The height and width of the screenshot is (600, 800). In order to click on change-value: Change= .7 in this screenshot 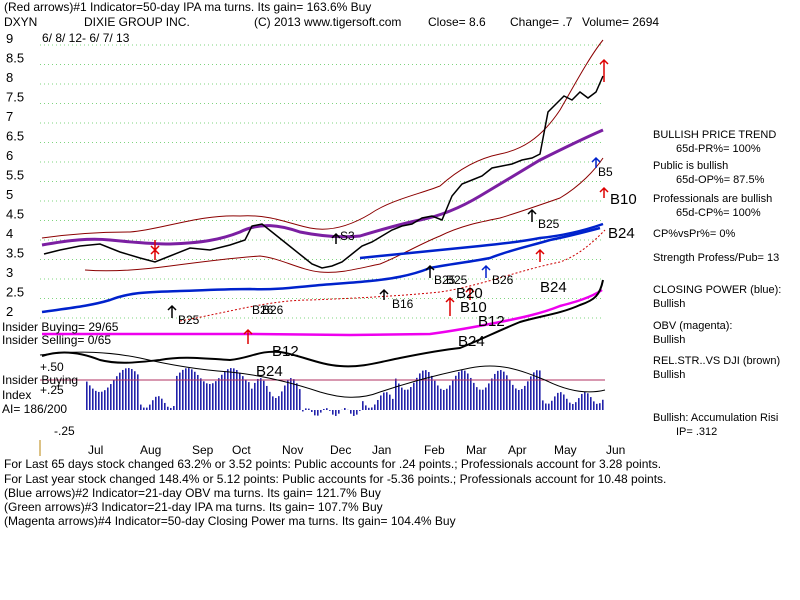, I will do `click(541, 22)`.